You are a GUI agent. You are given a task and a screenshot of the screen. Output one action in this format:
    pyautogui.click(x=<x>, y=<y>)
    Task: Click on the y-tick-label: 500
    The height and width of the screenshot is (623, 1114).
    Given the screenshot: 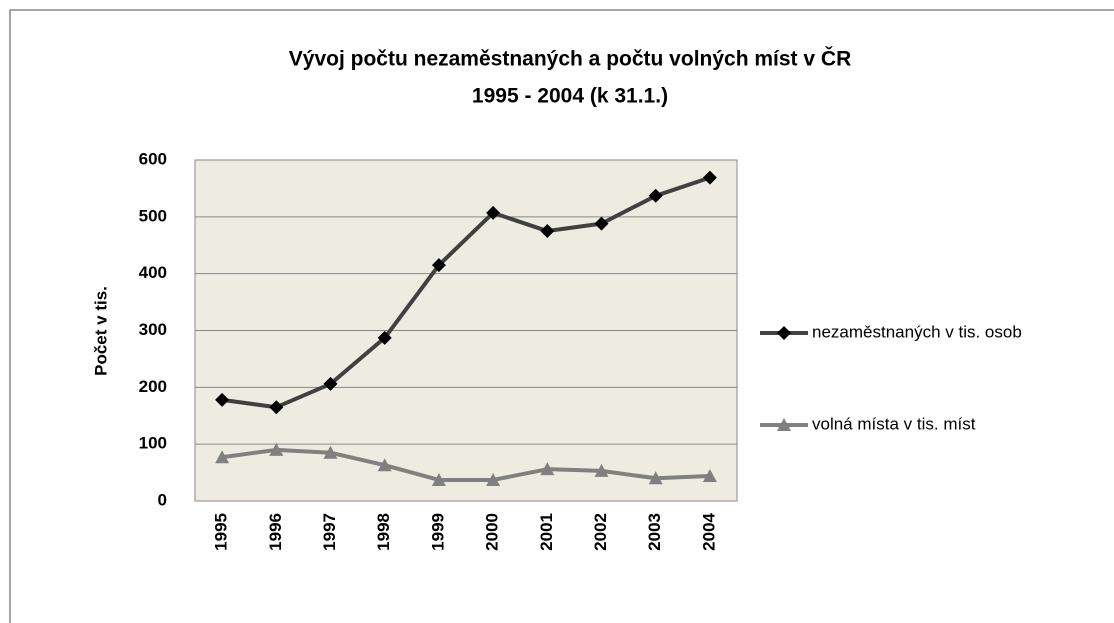 What is the action you would take?
    pyautogui.click(x=153, y=215)
    